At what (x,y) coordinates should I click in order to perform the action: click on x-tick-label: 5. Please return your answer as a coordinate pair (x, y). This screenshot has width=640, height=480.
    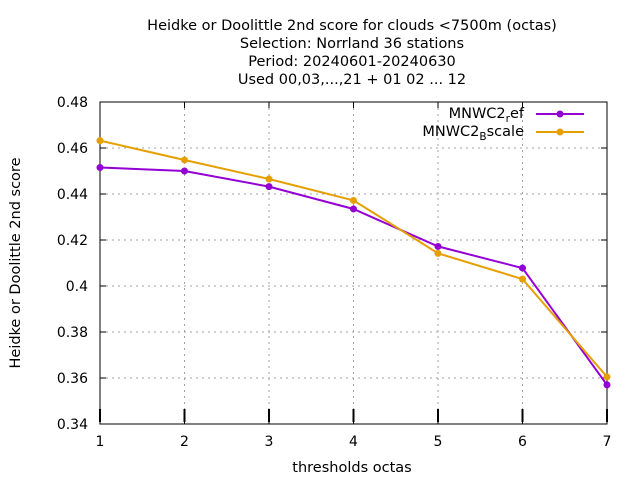
    Looking at the image, I should click on (438, 442).